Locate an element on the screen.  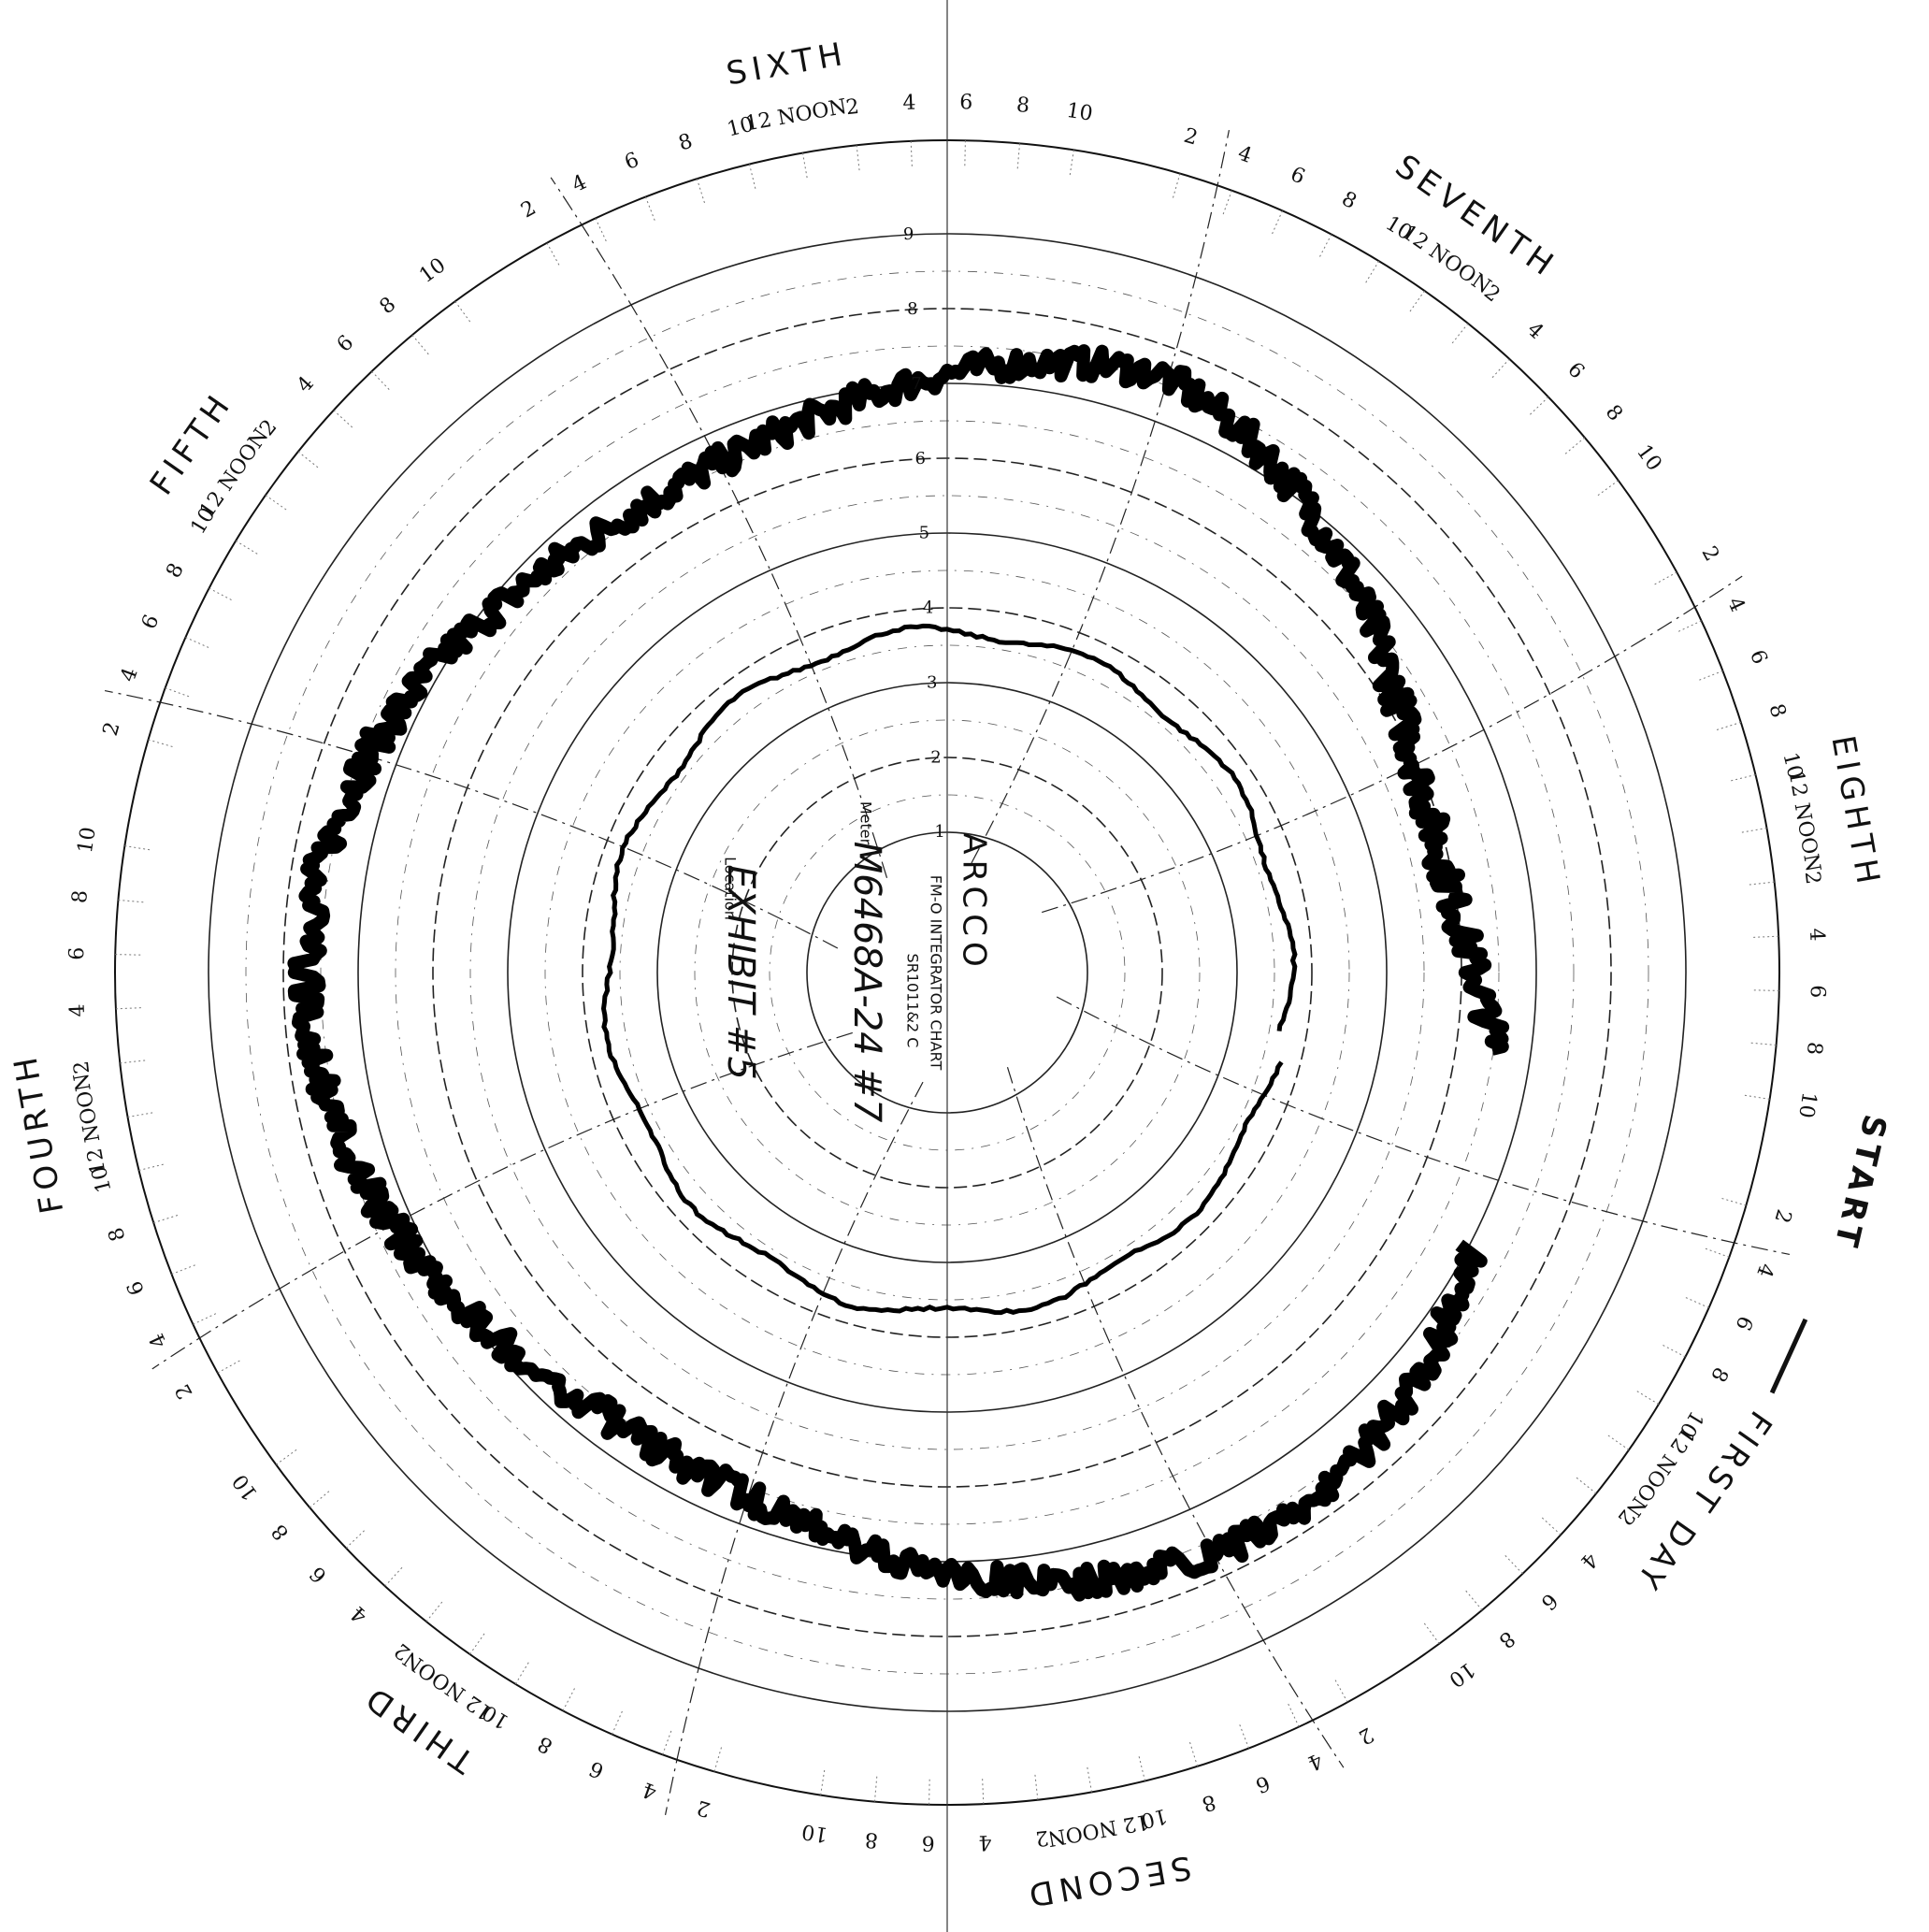
day-label: EIGHTH is located at coordinates (1855, 812).